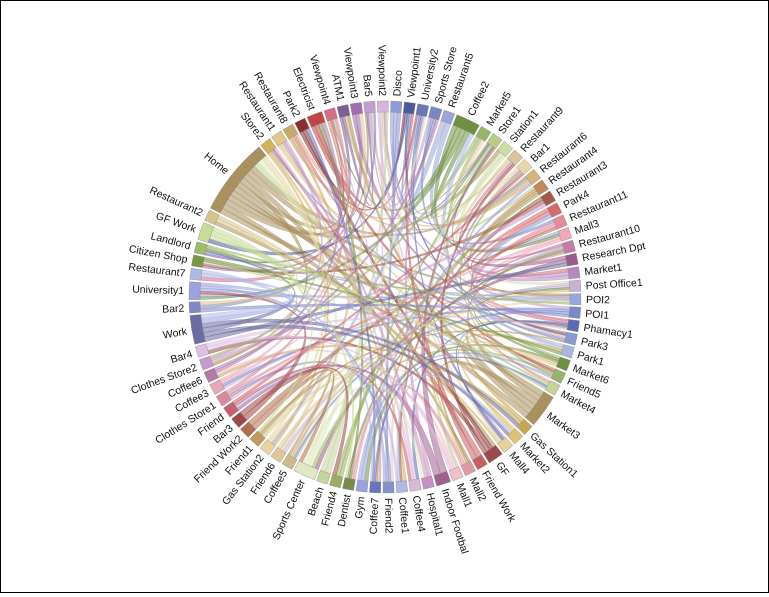 The image size is (769, 597). Describe the element at coordinates (181, 357) in the screenshot. I see `chord-label: Bar4` at that location.